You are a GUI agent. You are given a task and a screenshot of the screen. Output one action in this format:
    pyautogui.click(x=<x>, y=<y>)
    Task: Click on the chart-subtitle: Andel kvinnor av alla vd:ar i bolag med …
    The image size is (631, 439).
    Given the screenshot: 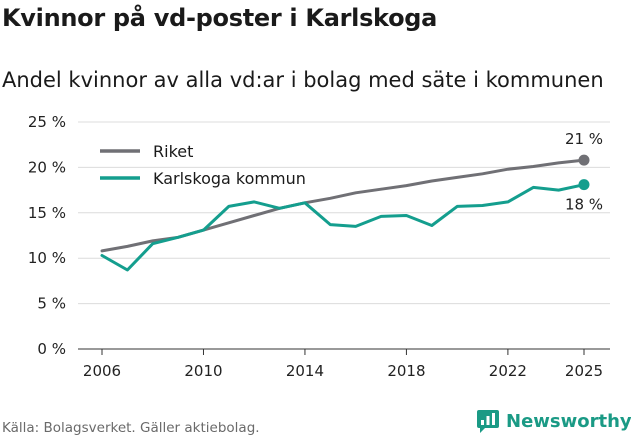 What is the action you would take?
    pyautogui.click(x=303, y=80)
    